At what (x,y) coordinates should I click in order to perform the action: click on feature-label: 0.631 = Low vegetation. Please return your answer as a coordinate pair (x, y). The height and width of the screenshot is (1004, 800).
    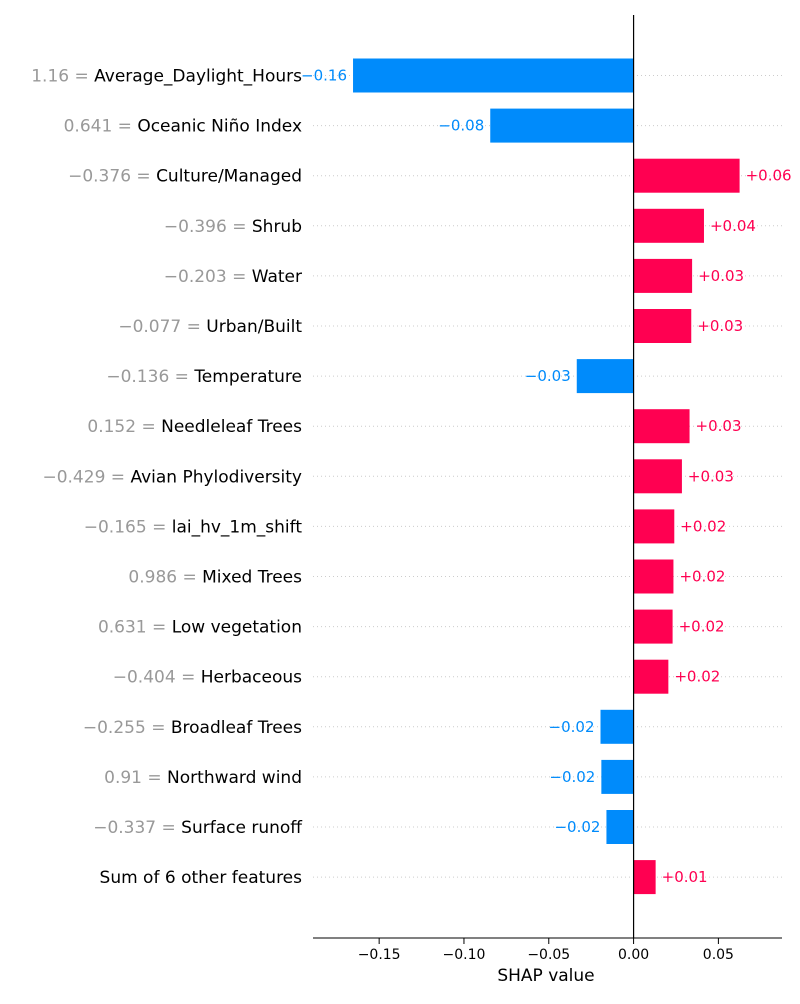
    Looking at the image, I should click on (200, 628).